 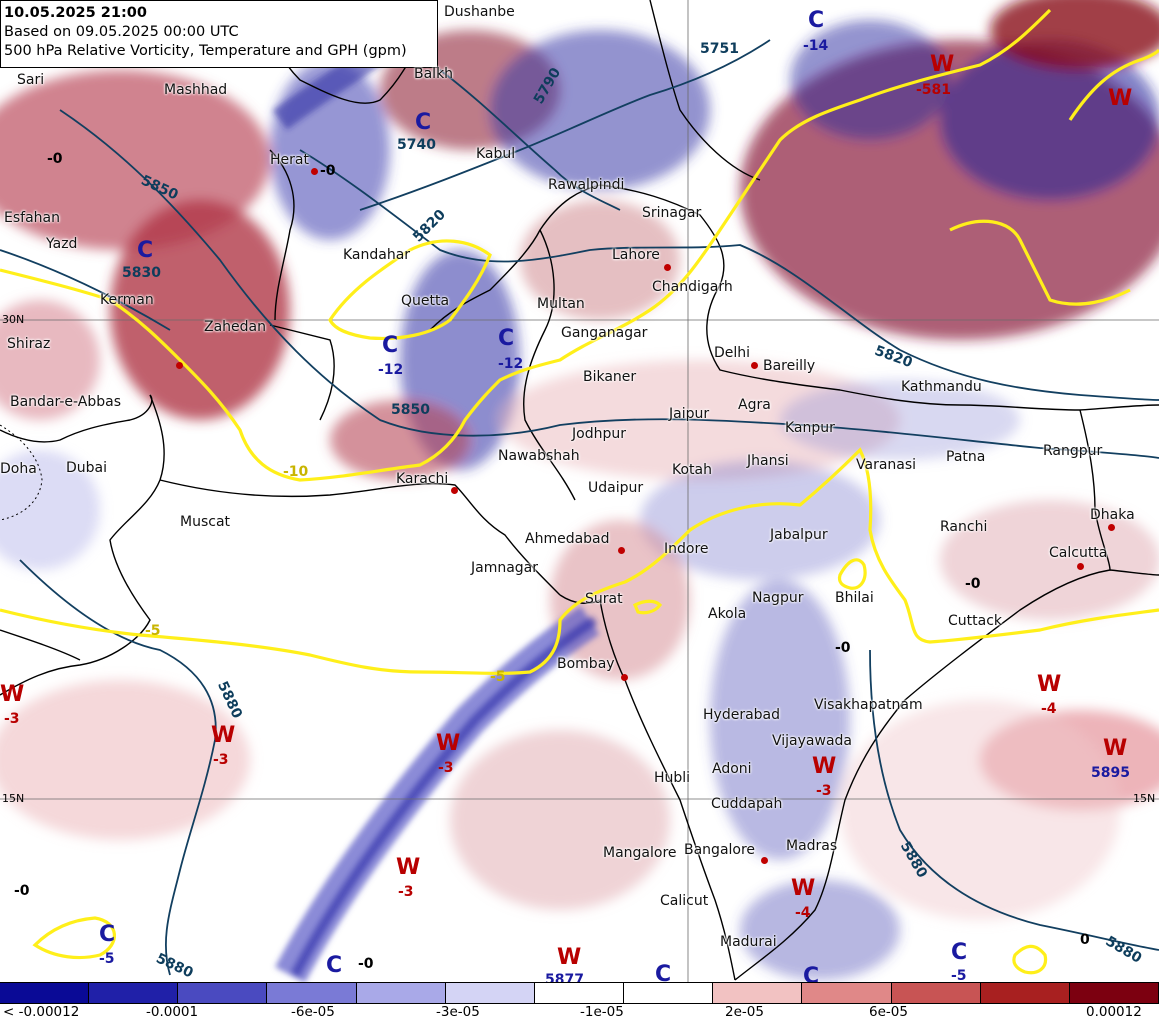 I want to click on system-value: -3, so click(x=406, y=892).